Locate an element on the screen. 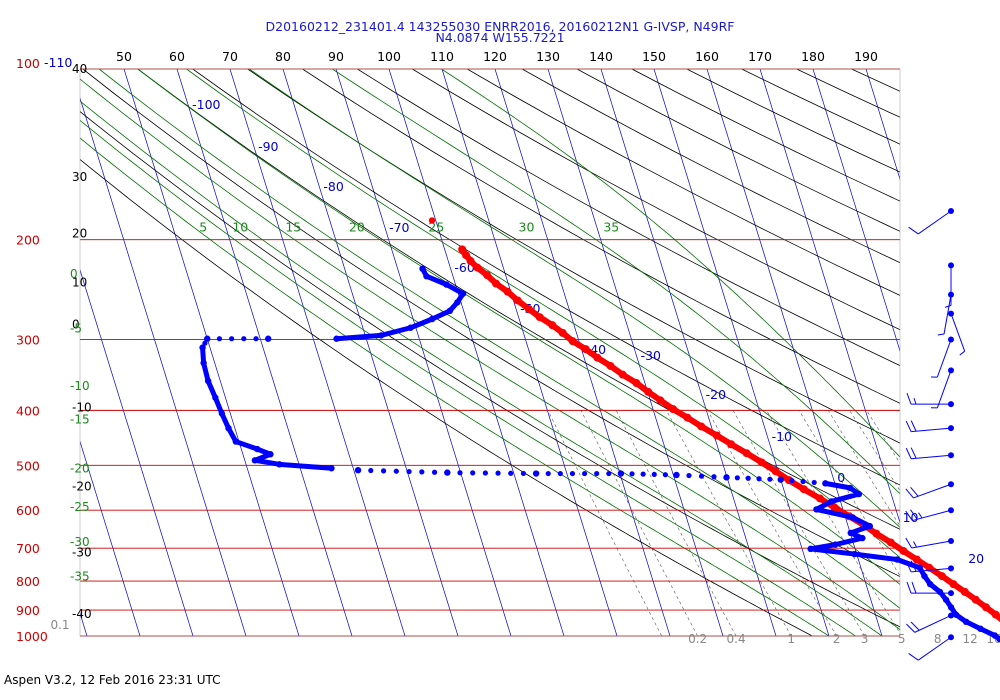 The width and height of the screenshot is (1000, 700). footer-version-timestamp: Aspen V3.2, 12 Feb 2016 23:31 UTC is located at coordinates (112, 680).